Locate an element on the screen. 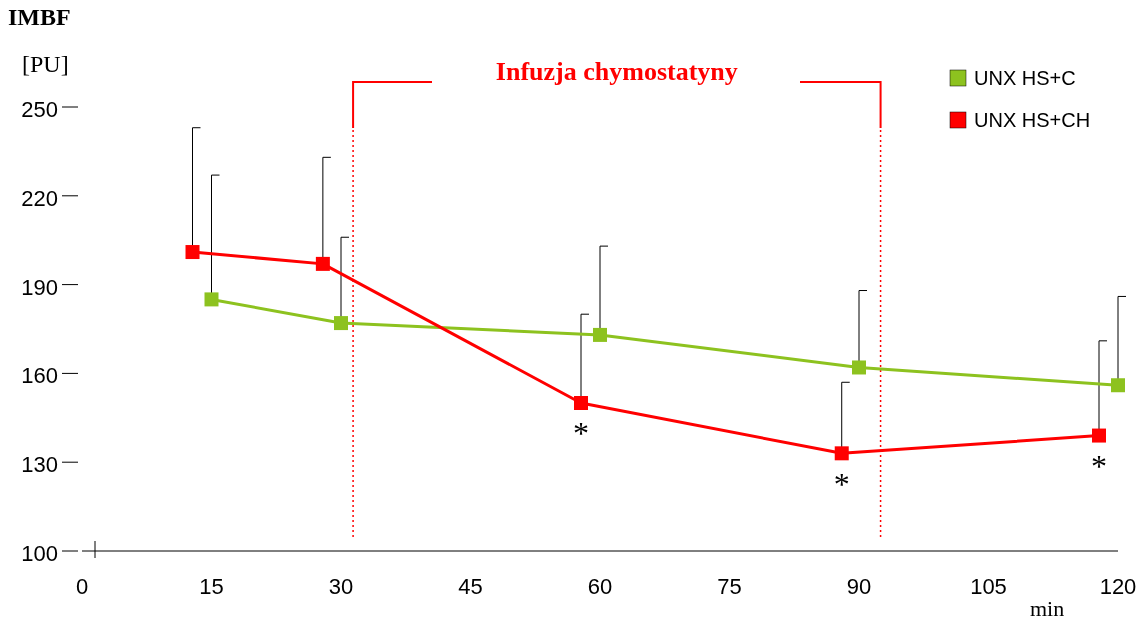 The height and width of the screenshot is (624, 1145). x-tick-label: 0 is located at coordinates (82, 586).